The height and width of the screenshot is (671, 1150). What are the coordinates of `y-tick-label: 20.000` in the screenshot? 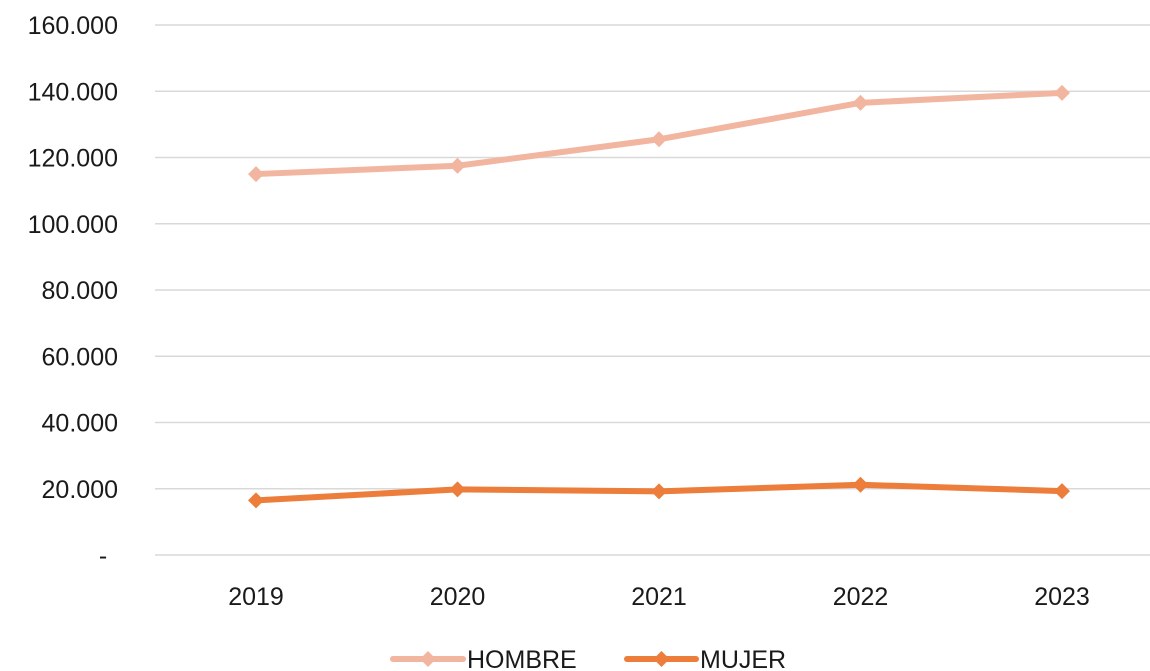 It's located at (80, 490).